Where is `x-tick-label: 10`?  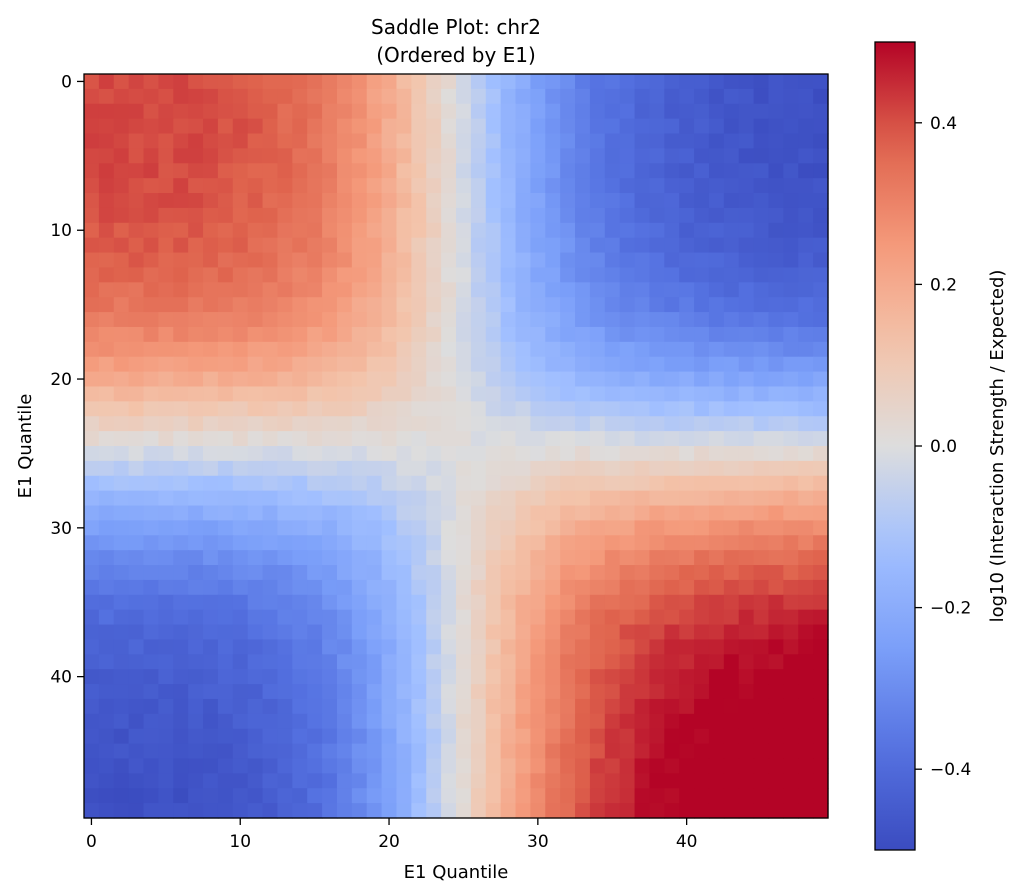
x-tick-label: 10 is located at coordinates (240, 842).